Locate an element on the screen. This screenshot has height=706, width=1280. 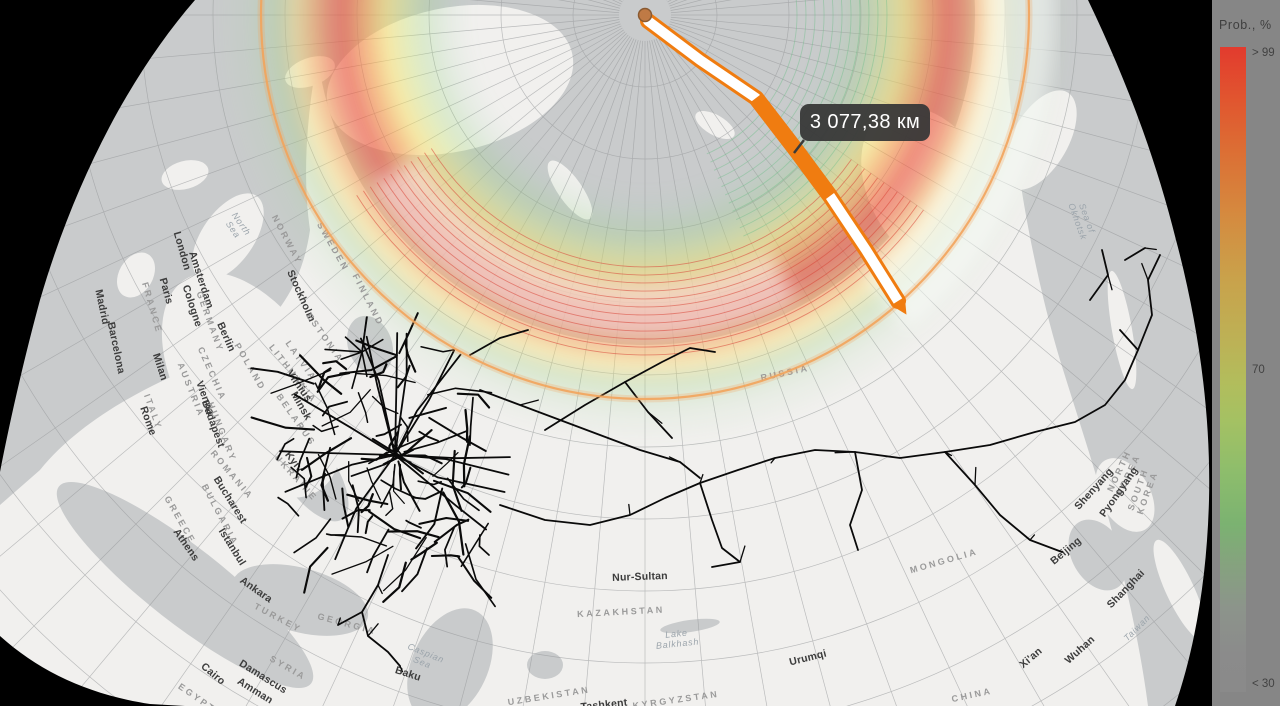
distance-tooltip: 3 077,38 км is located at coordinates (865, 122).